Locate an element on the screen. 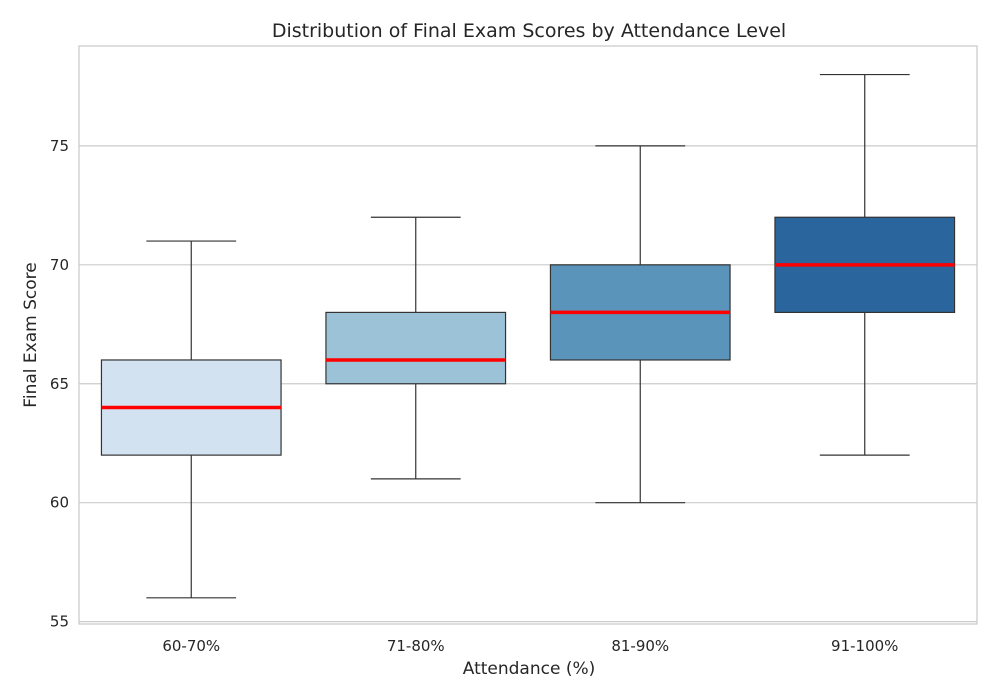  y-tick-label: 70 is located at coordinates (59, 265).